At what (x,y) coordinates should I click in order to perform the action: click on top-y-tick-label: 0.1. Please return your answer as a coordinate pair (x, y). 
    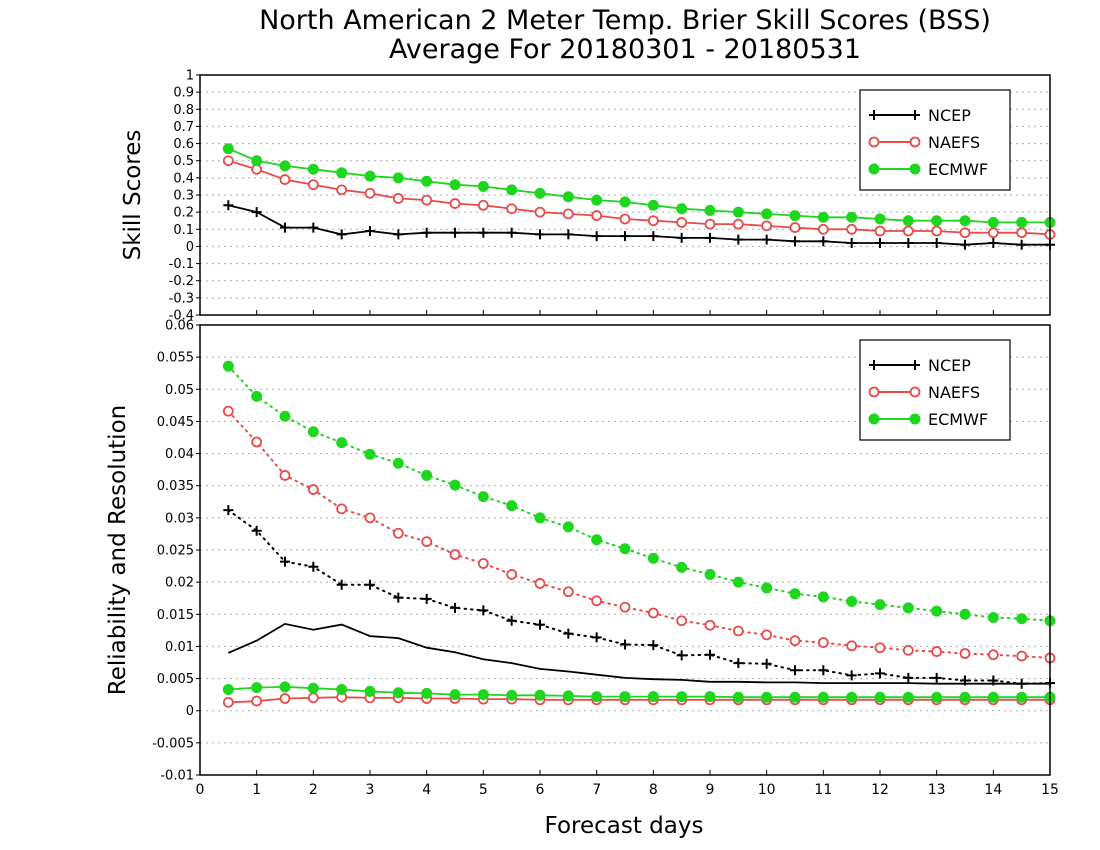
    Looking at the image, I should click on (183, 230).